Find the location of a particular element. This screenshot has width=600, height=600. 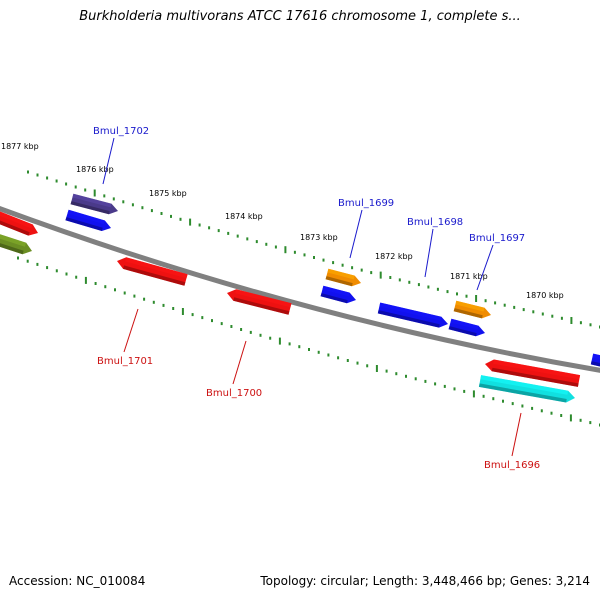

kbp-tick-label: 1870 kbp is located at coordinates (545, 295).